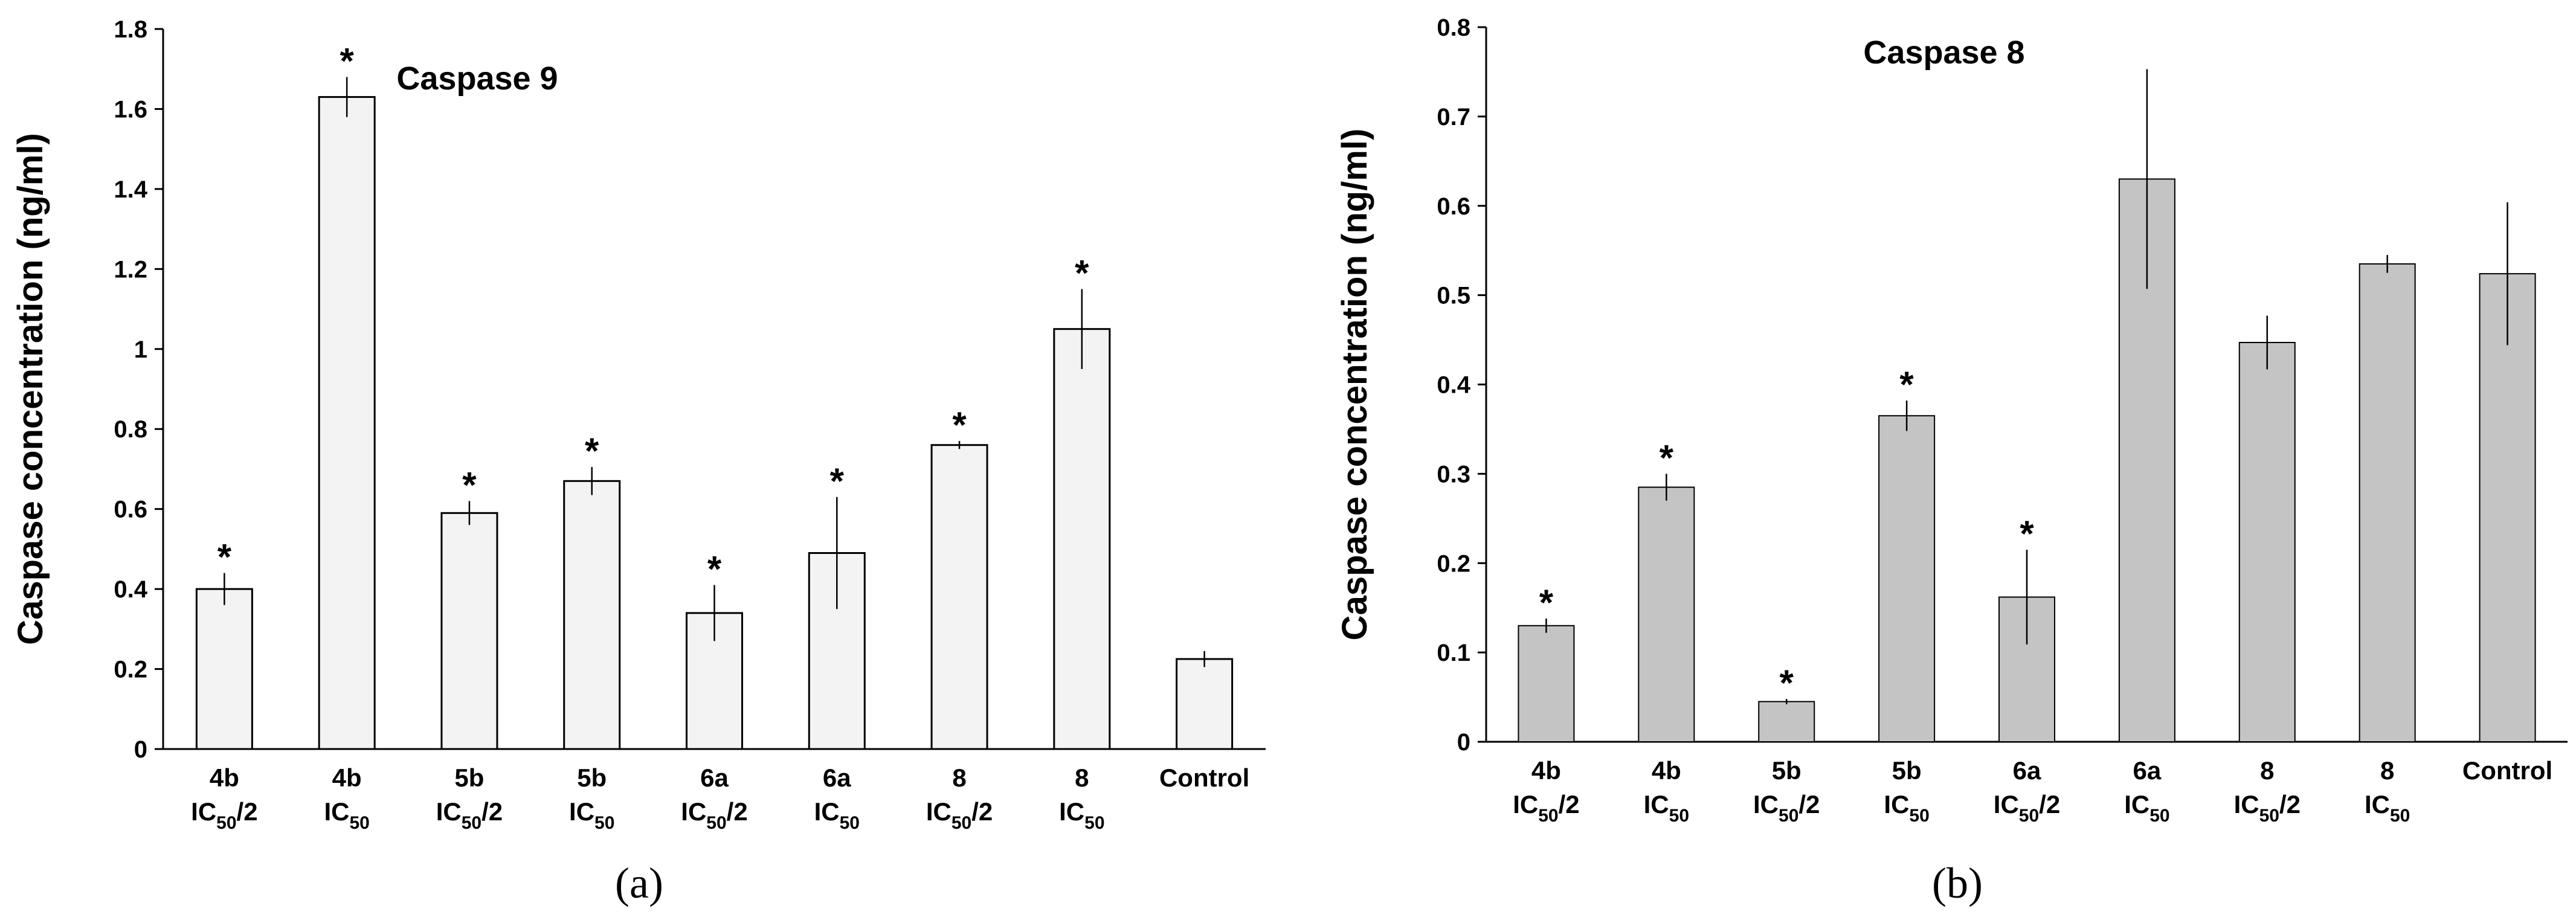  What do you see at coordinates (130, 189) in the screenshot?
I see `y-tick-label: 1.4` at bounding box center [130, 189].